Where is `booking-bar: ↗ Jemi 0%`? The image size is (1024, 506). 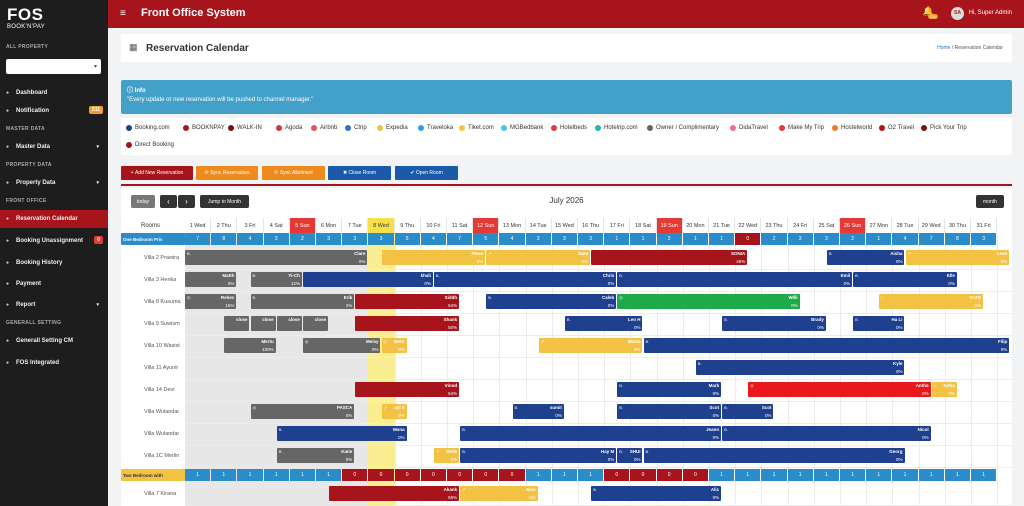
booking-bar: ↗ Jemi 0% is located at coordinates (499, 493).